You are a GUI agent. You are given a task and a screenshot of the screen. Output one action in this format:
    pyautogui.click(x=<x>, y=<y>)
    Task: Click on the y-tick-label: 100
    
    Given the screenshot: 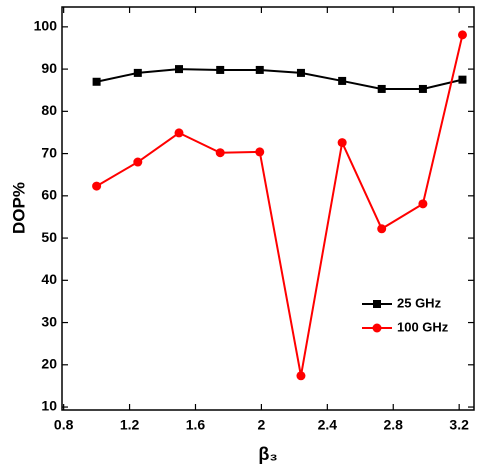 What is the action you would take?
    pyautogui.click(x=46, y=26)
    